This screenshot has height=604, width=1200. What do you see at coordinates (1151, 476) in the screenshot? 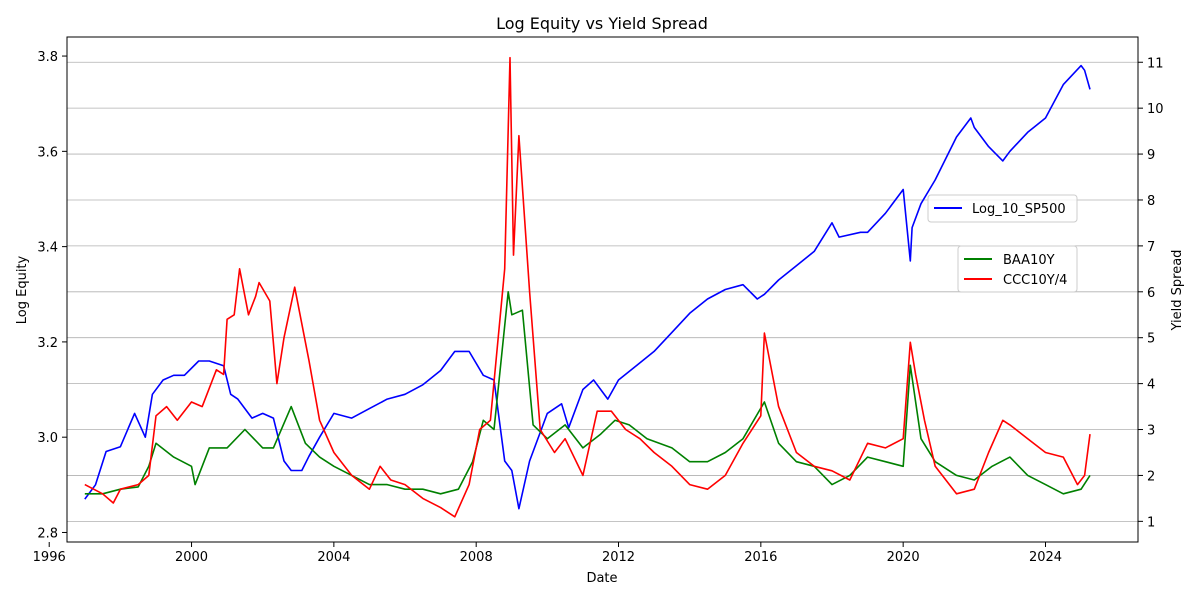
I see `y-right-tick-label: 2` at bounding box center [1151, 476].